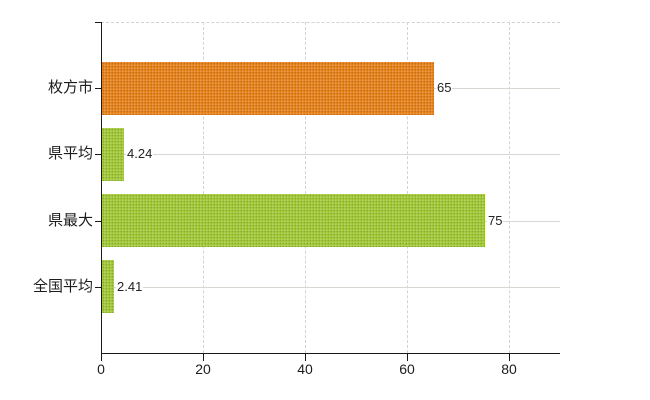  I want to click on category-label: 全国平均, so click(62, 286).